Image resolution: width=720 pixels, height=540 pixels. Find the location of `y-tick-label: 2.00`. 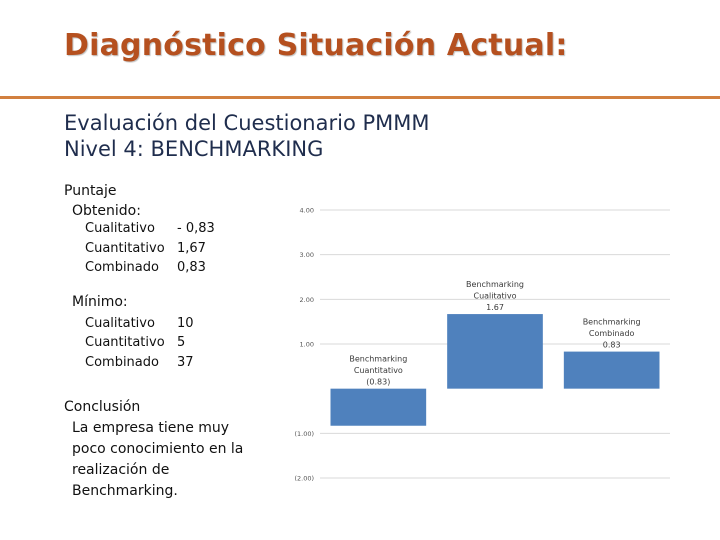

y-tick-label: 2.00 is located at coordinates (307, 300).